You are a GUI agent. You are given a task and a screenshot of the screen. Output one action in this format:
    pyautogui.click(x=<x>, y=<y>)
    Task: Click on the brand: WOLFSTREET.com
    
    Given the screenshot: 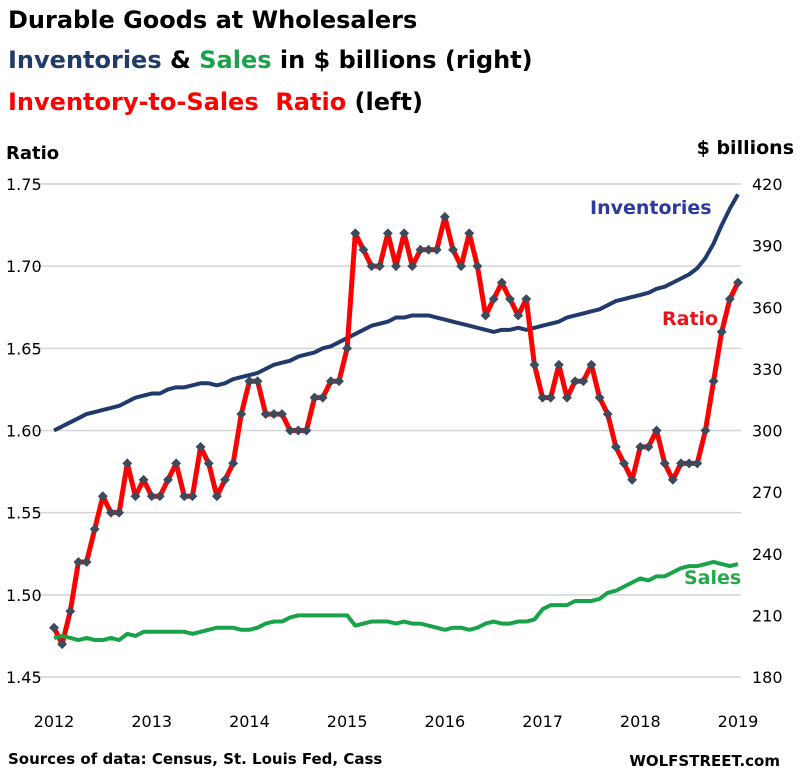 What is the action you would take?
    pyautogui.click(x=704, y=761)
    